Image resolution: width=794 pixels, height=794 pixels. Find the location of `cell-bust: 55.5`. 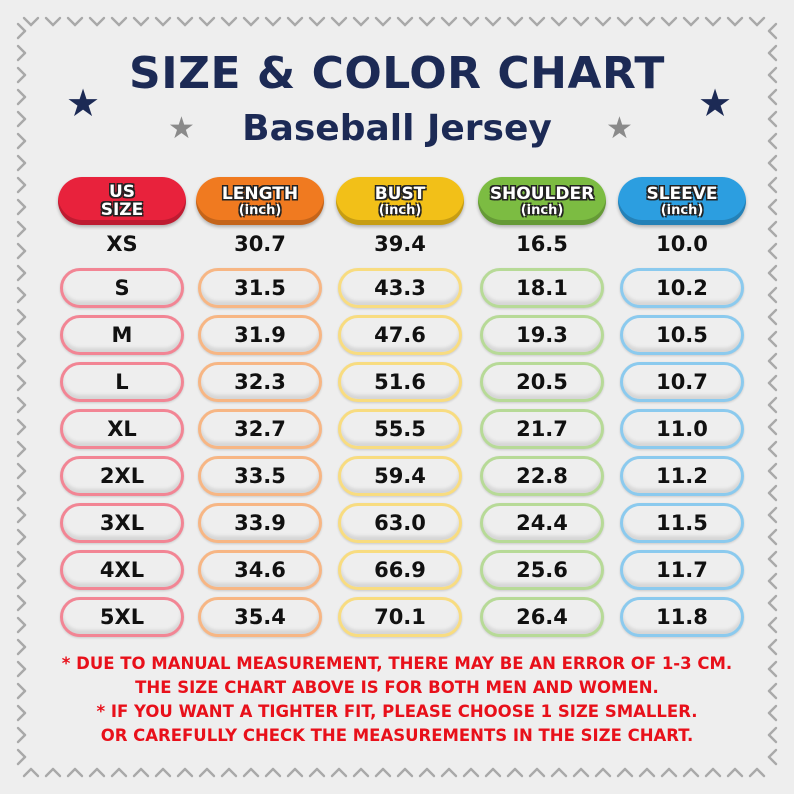

cell-bust: 55.5 is located at coordinates (400, 429).